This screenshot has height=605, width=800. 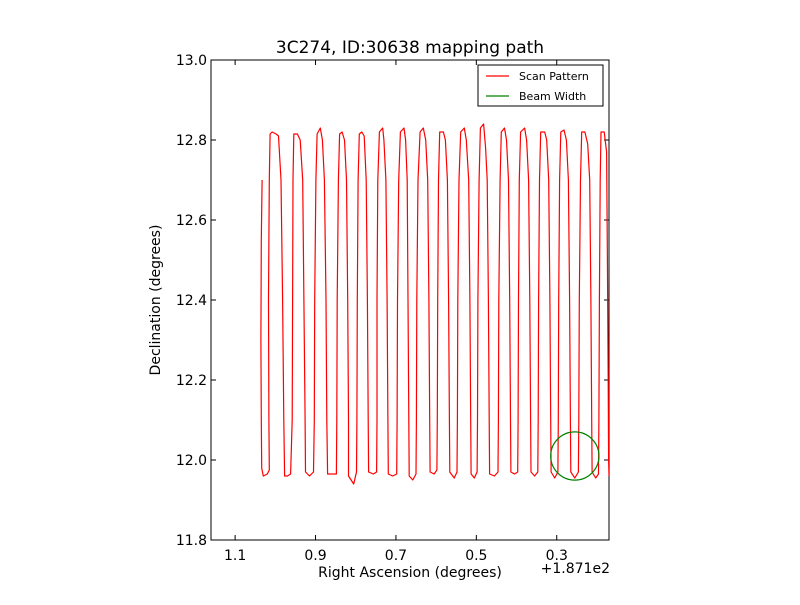 What do you see at coordinates (191, 461) in the screenshot?
I see `y-tick-label: 12.0` at bounding box center [191, 461].